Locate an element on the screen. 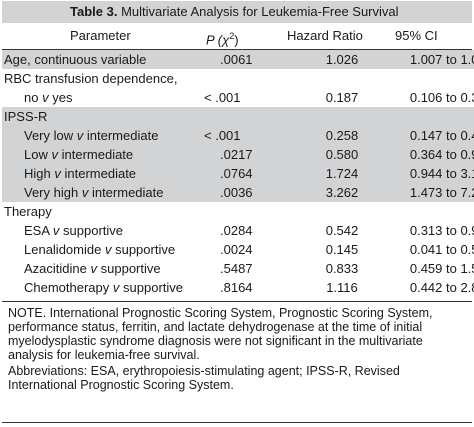 Image resolution: width=474 pixels, height=427 pixels. cell-p-value: .0284 is located at coordinates (236, 230).